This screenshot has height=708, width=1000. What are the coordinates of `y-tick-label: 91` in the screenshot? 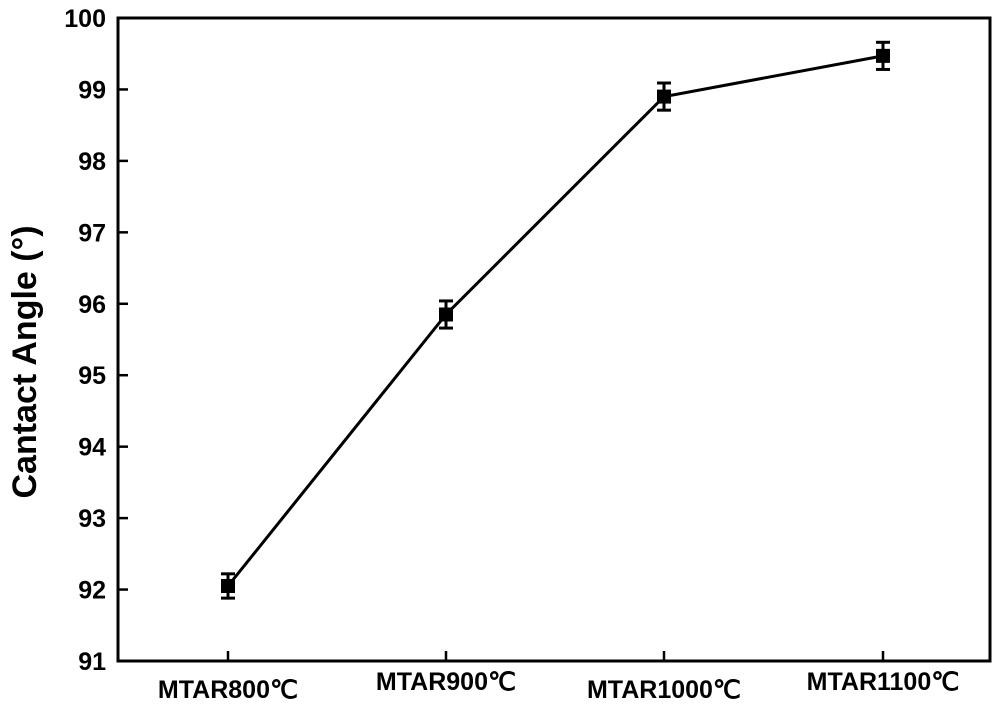 It's located at (92, 662).